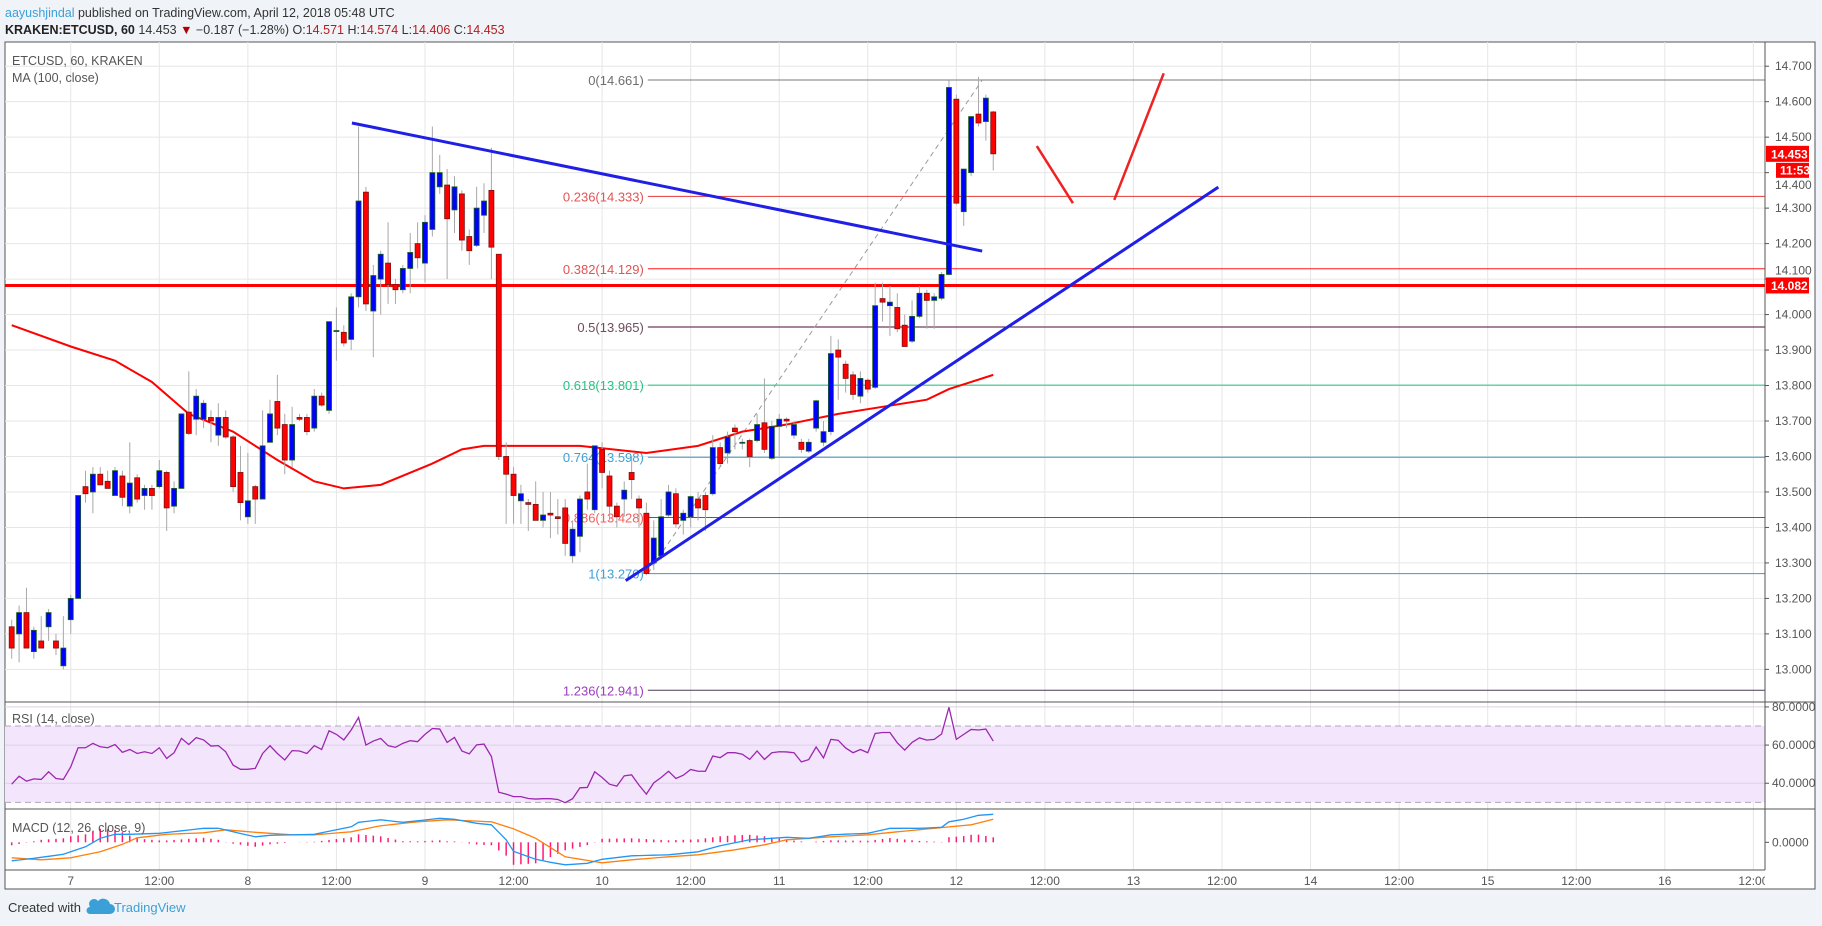 The width and height of the screenshot is (1822, 926). I want to click on rsi-legend: RSI (14, close), so click(53, 719).